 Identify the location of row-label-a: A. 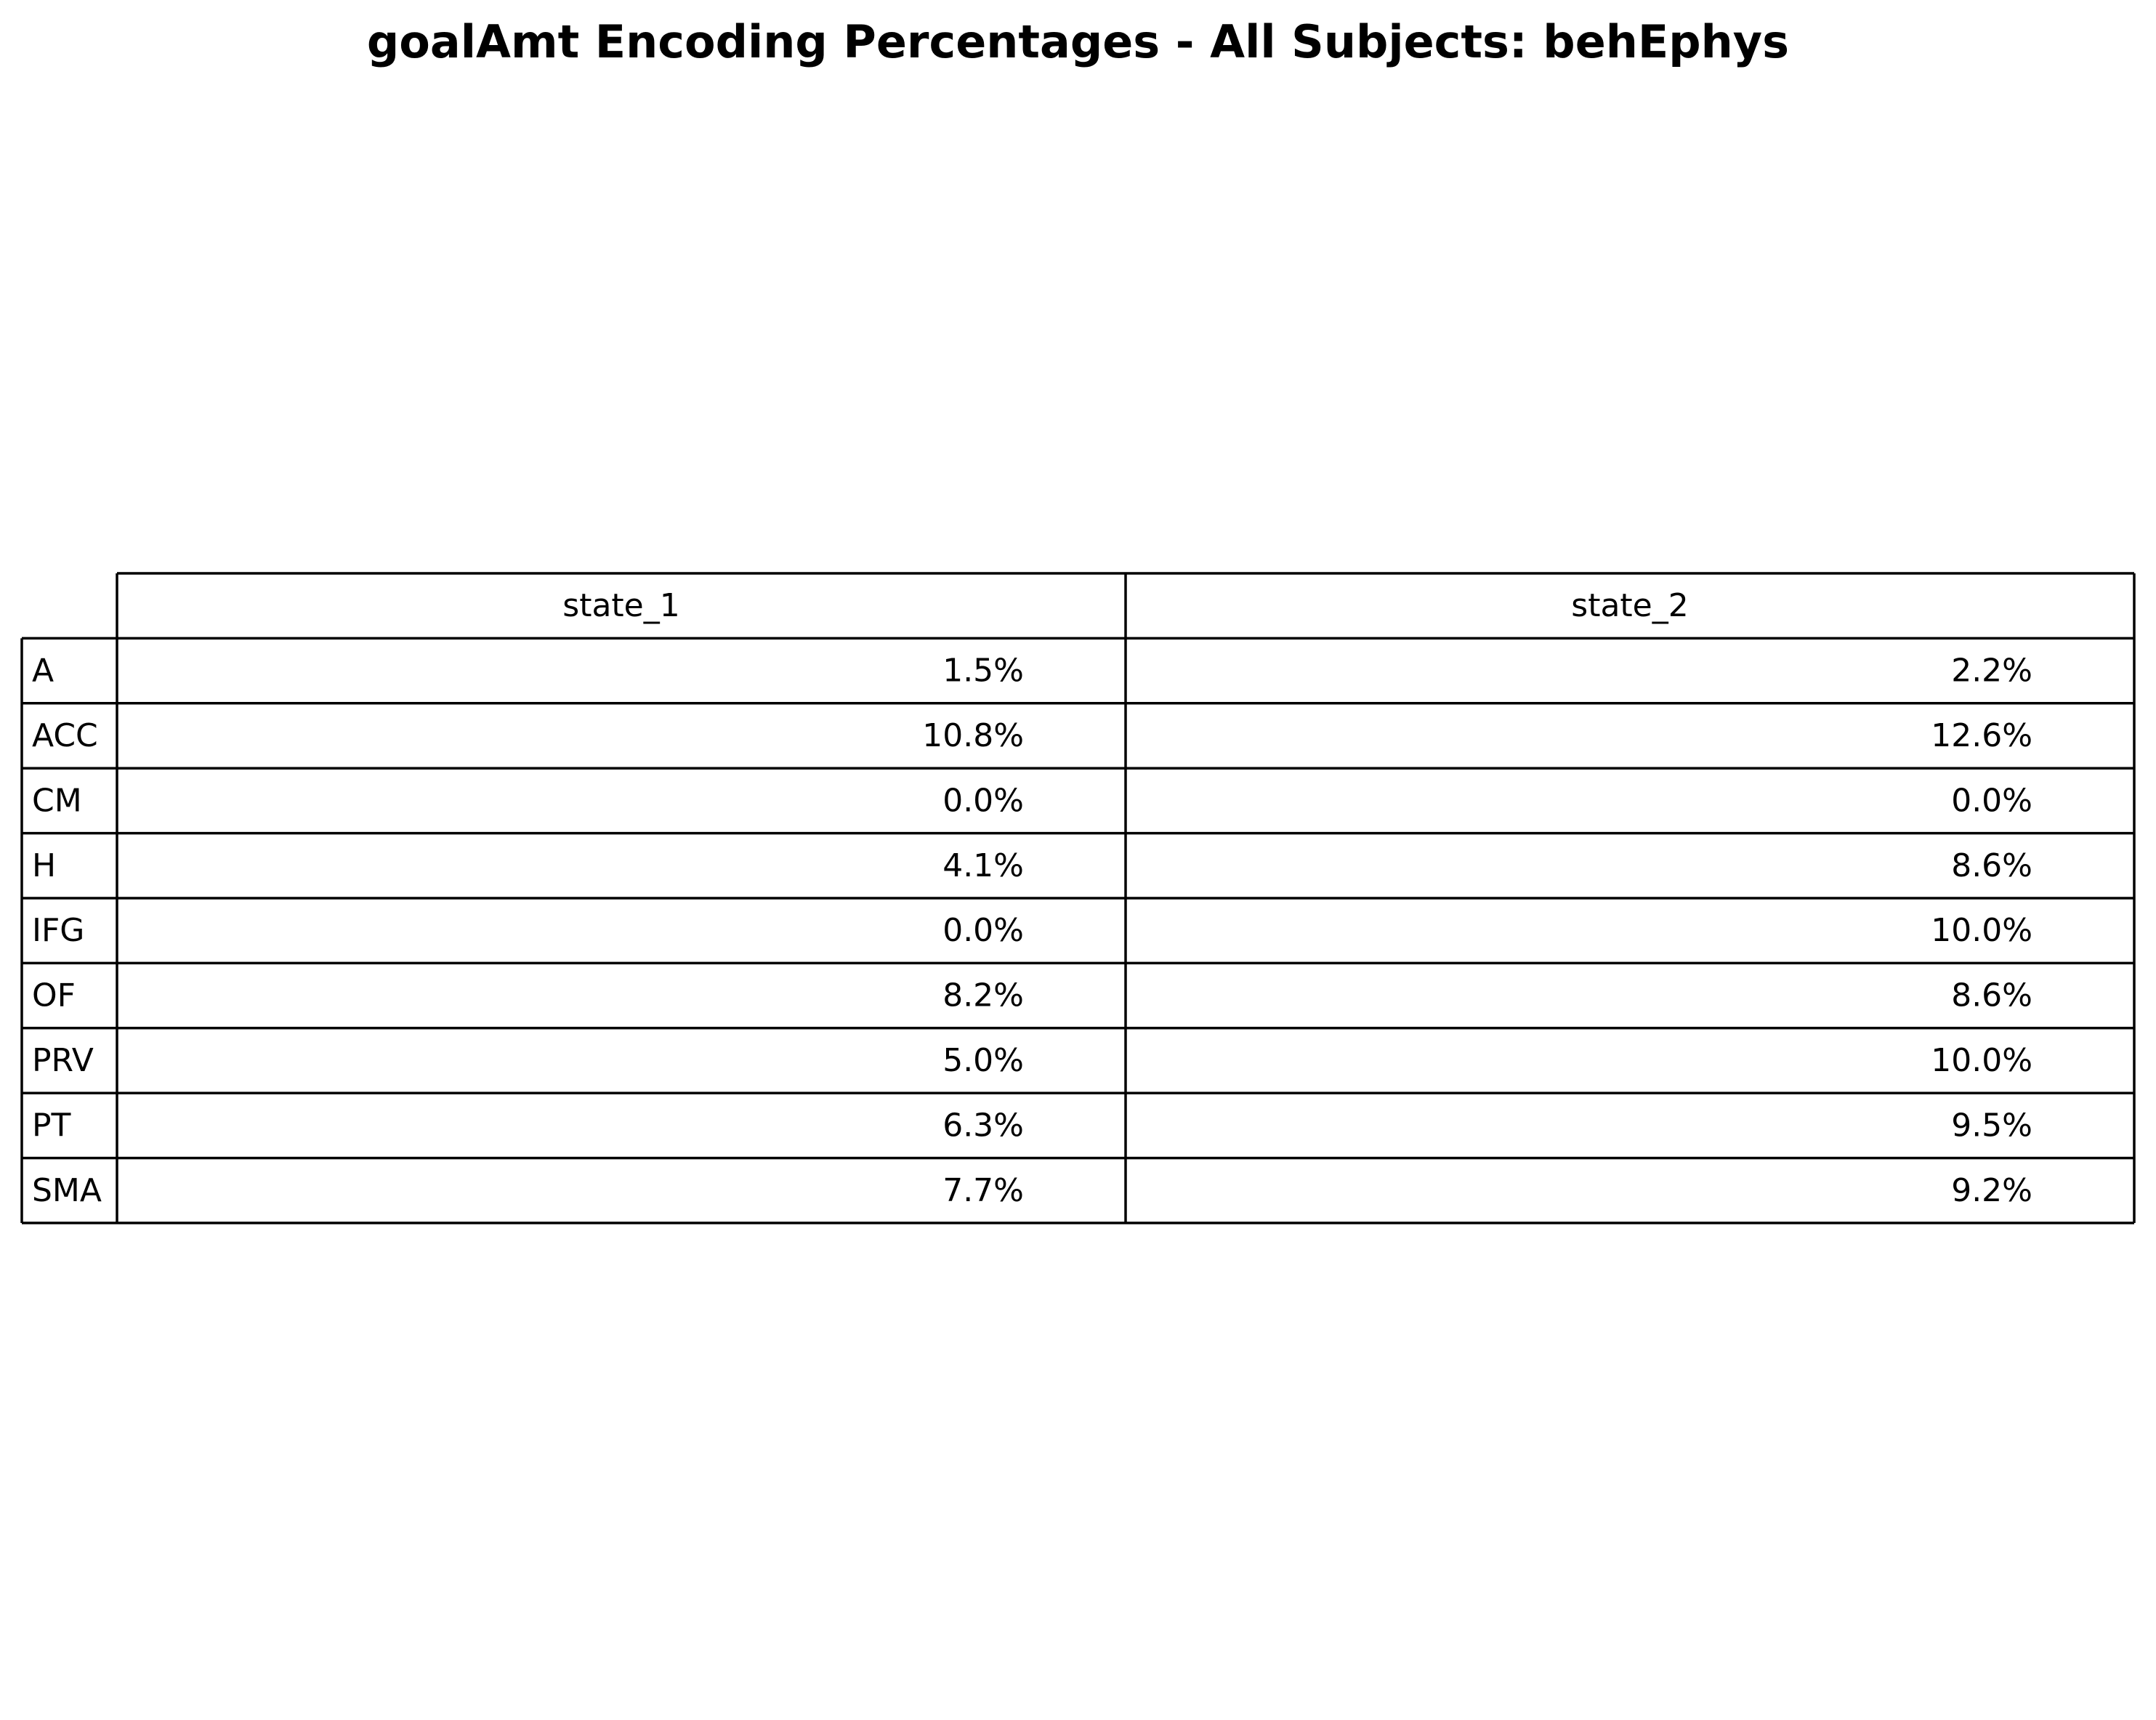
(43, 671).